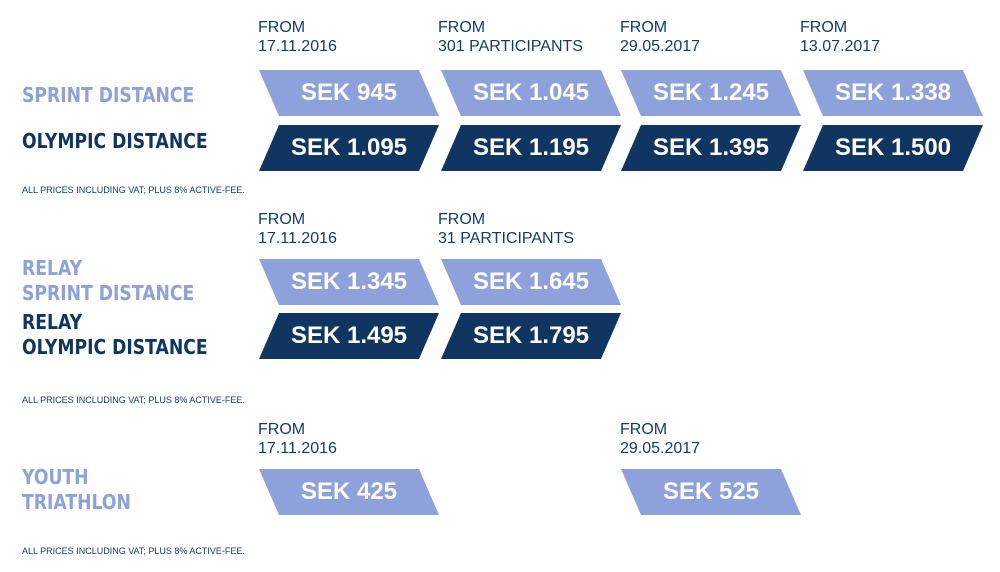 Image resolution: width=1000 pixels, height=572 pixels. What do you see at coordinates (297, 229) in the screenshot?
I see `relay-phase-header-1: FROM 17.11.2016` at bounding box center [297, 229].